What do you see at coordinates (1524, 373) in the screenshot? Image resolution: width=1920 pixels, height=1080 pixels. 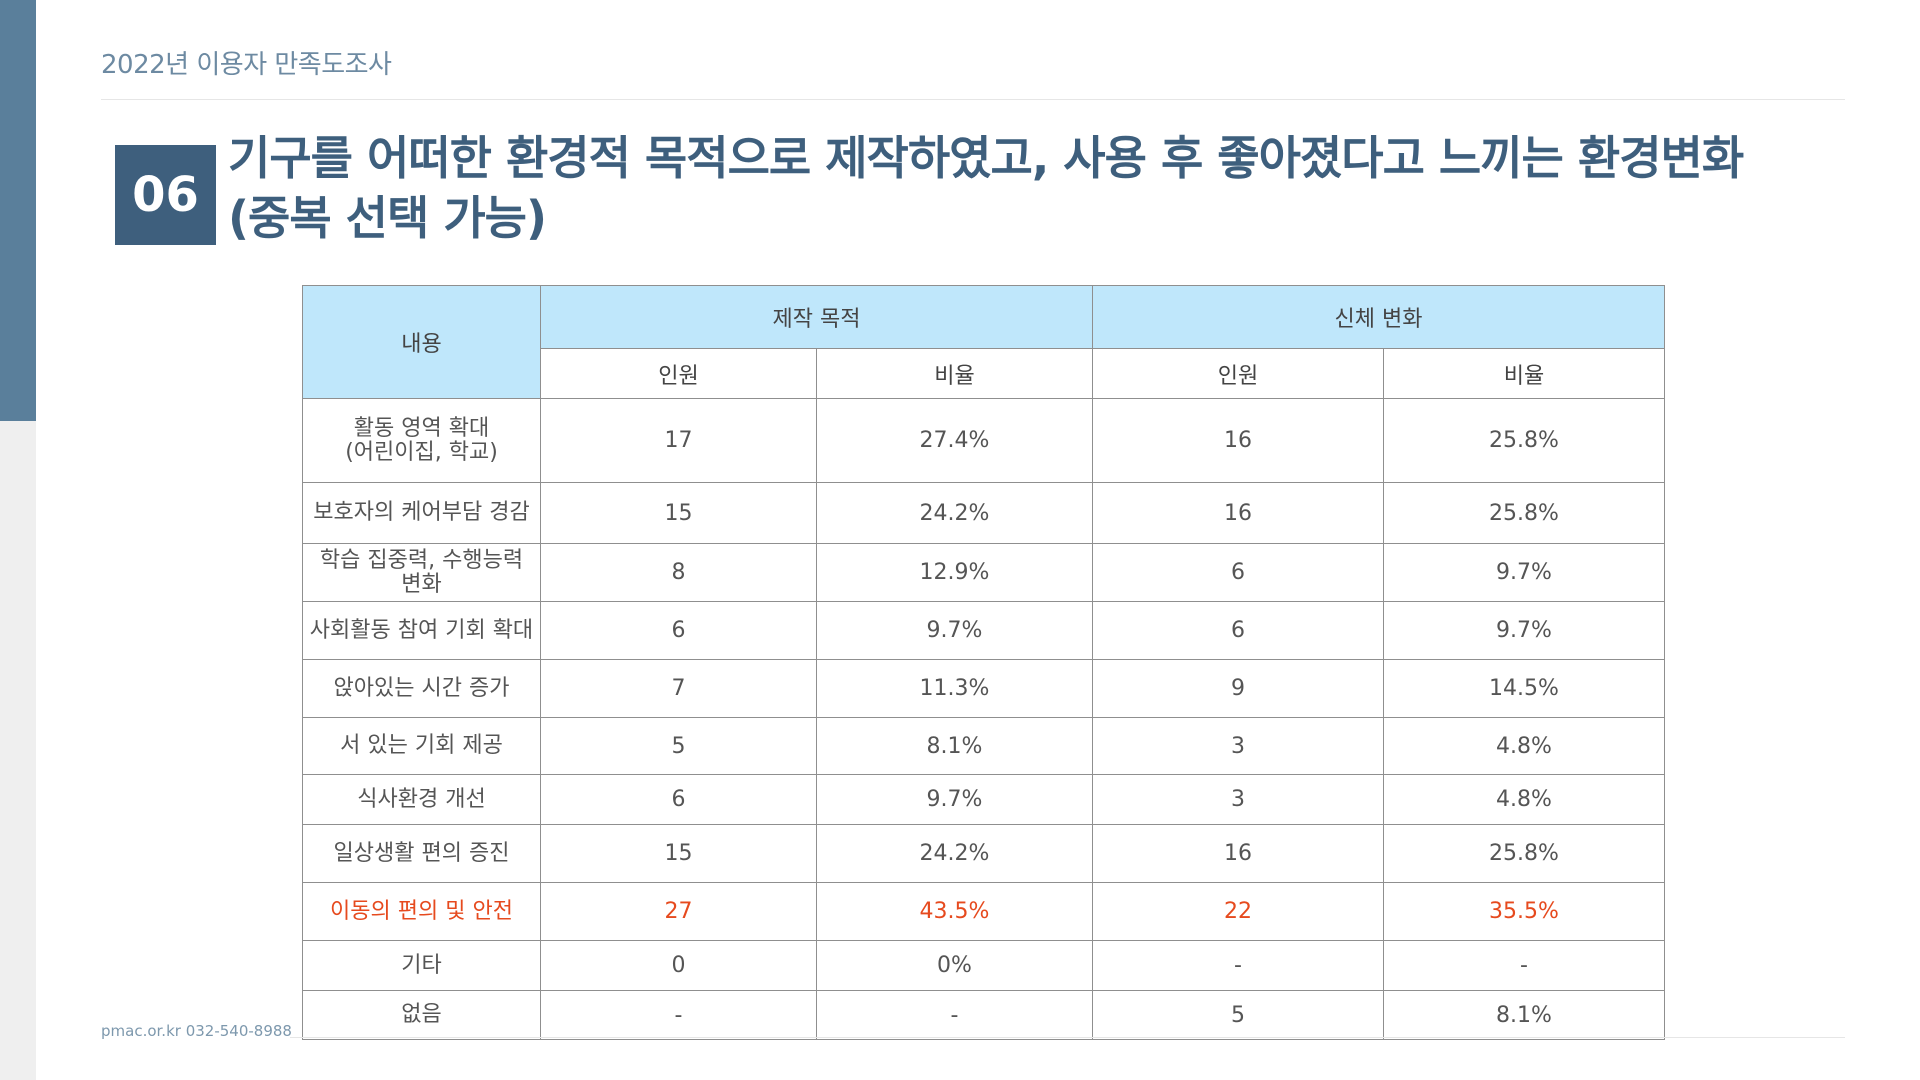 I see `subheader-body-ratio: 비율` at bounding box center [1524, 373].